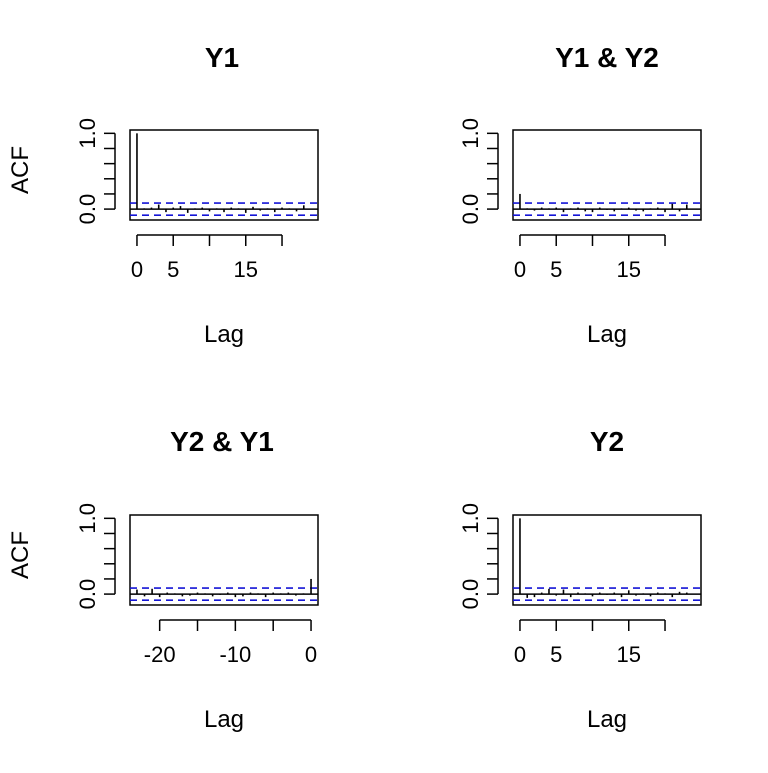 The width and height of the screenshot is (768, 773). I want to click on x-tick-label: -20, so click(160, 654).